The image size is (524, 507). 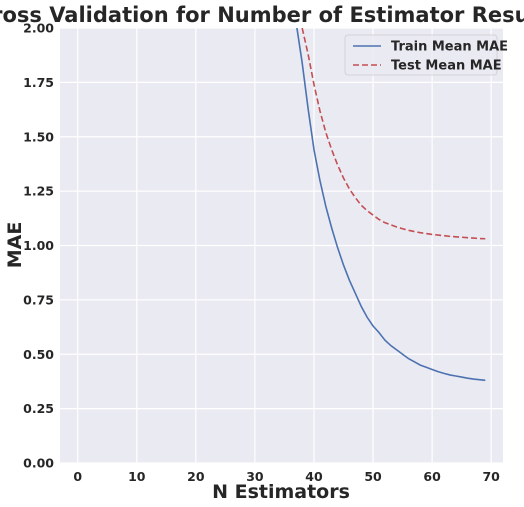 I want to click on x-tick-label: 40, so click(x=314, y=476).